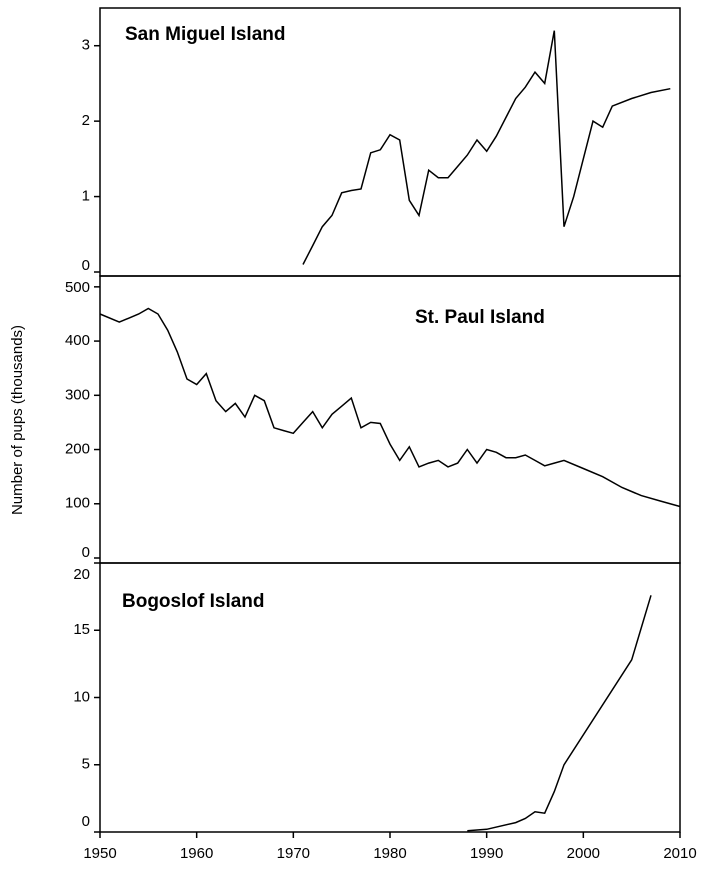  Describe the element at coordinates (86, 45) in the screenshot. I see `y-tick-label: 3` at that location.